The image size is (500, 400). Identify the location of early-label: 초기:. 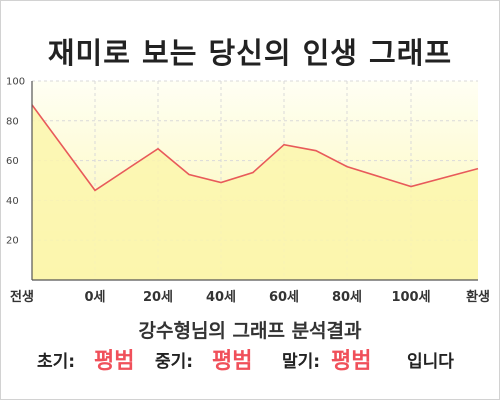
(56, 362).